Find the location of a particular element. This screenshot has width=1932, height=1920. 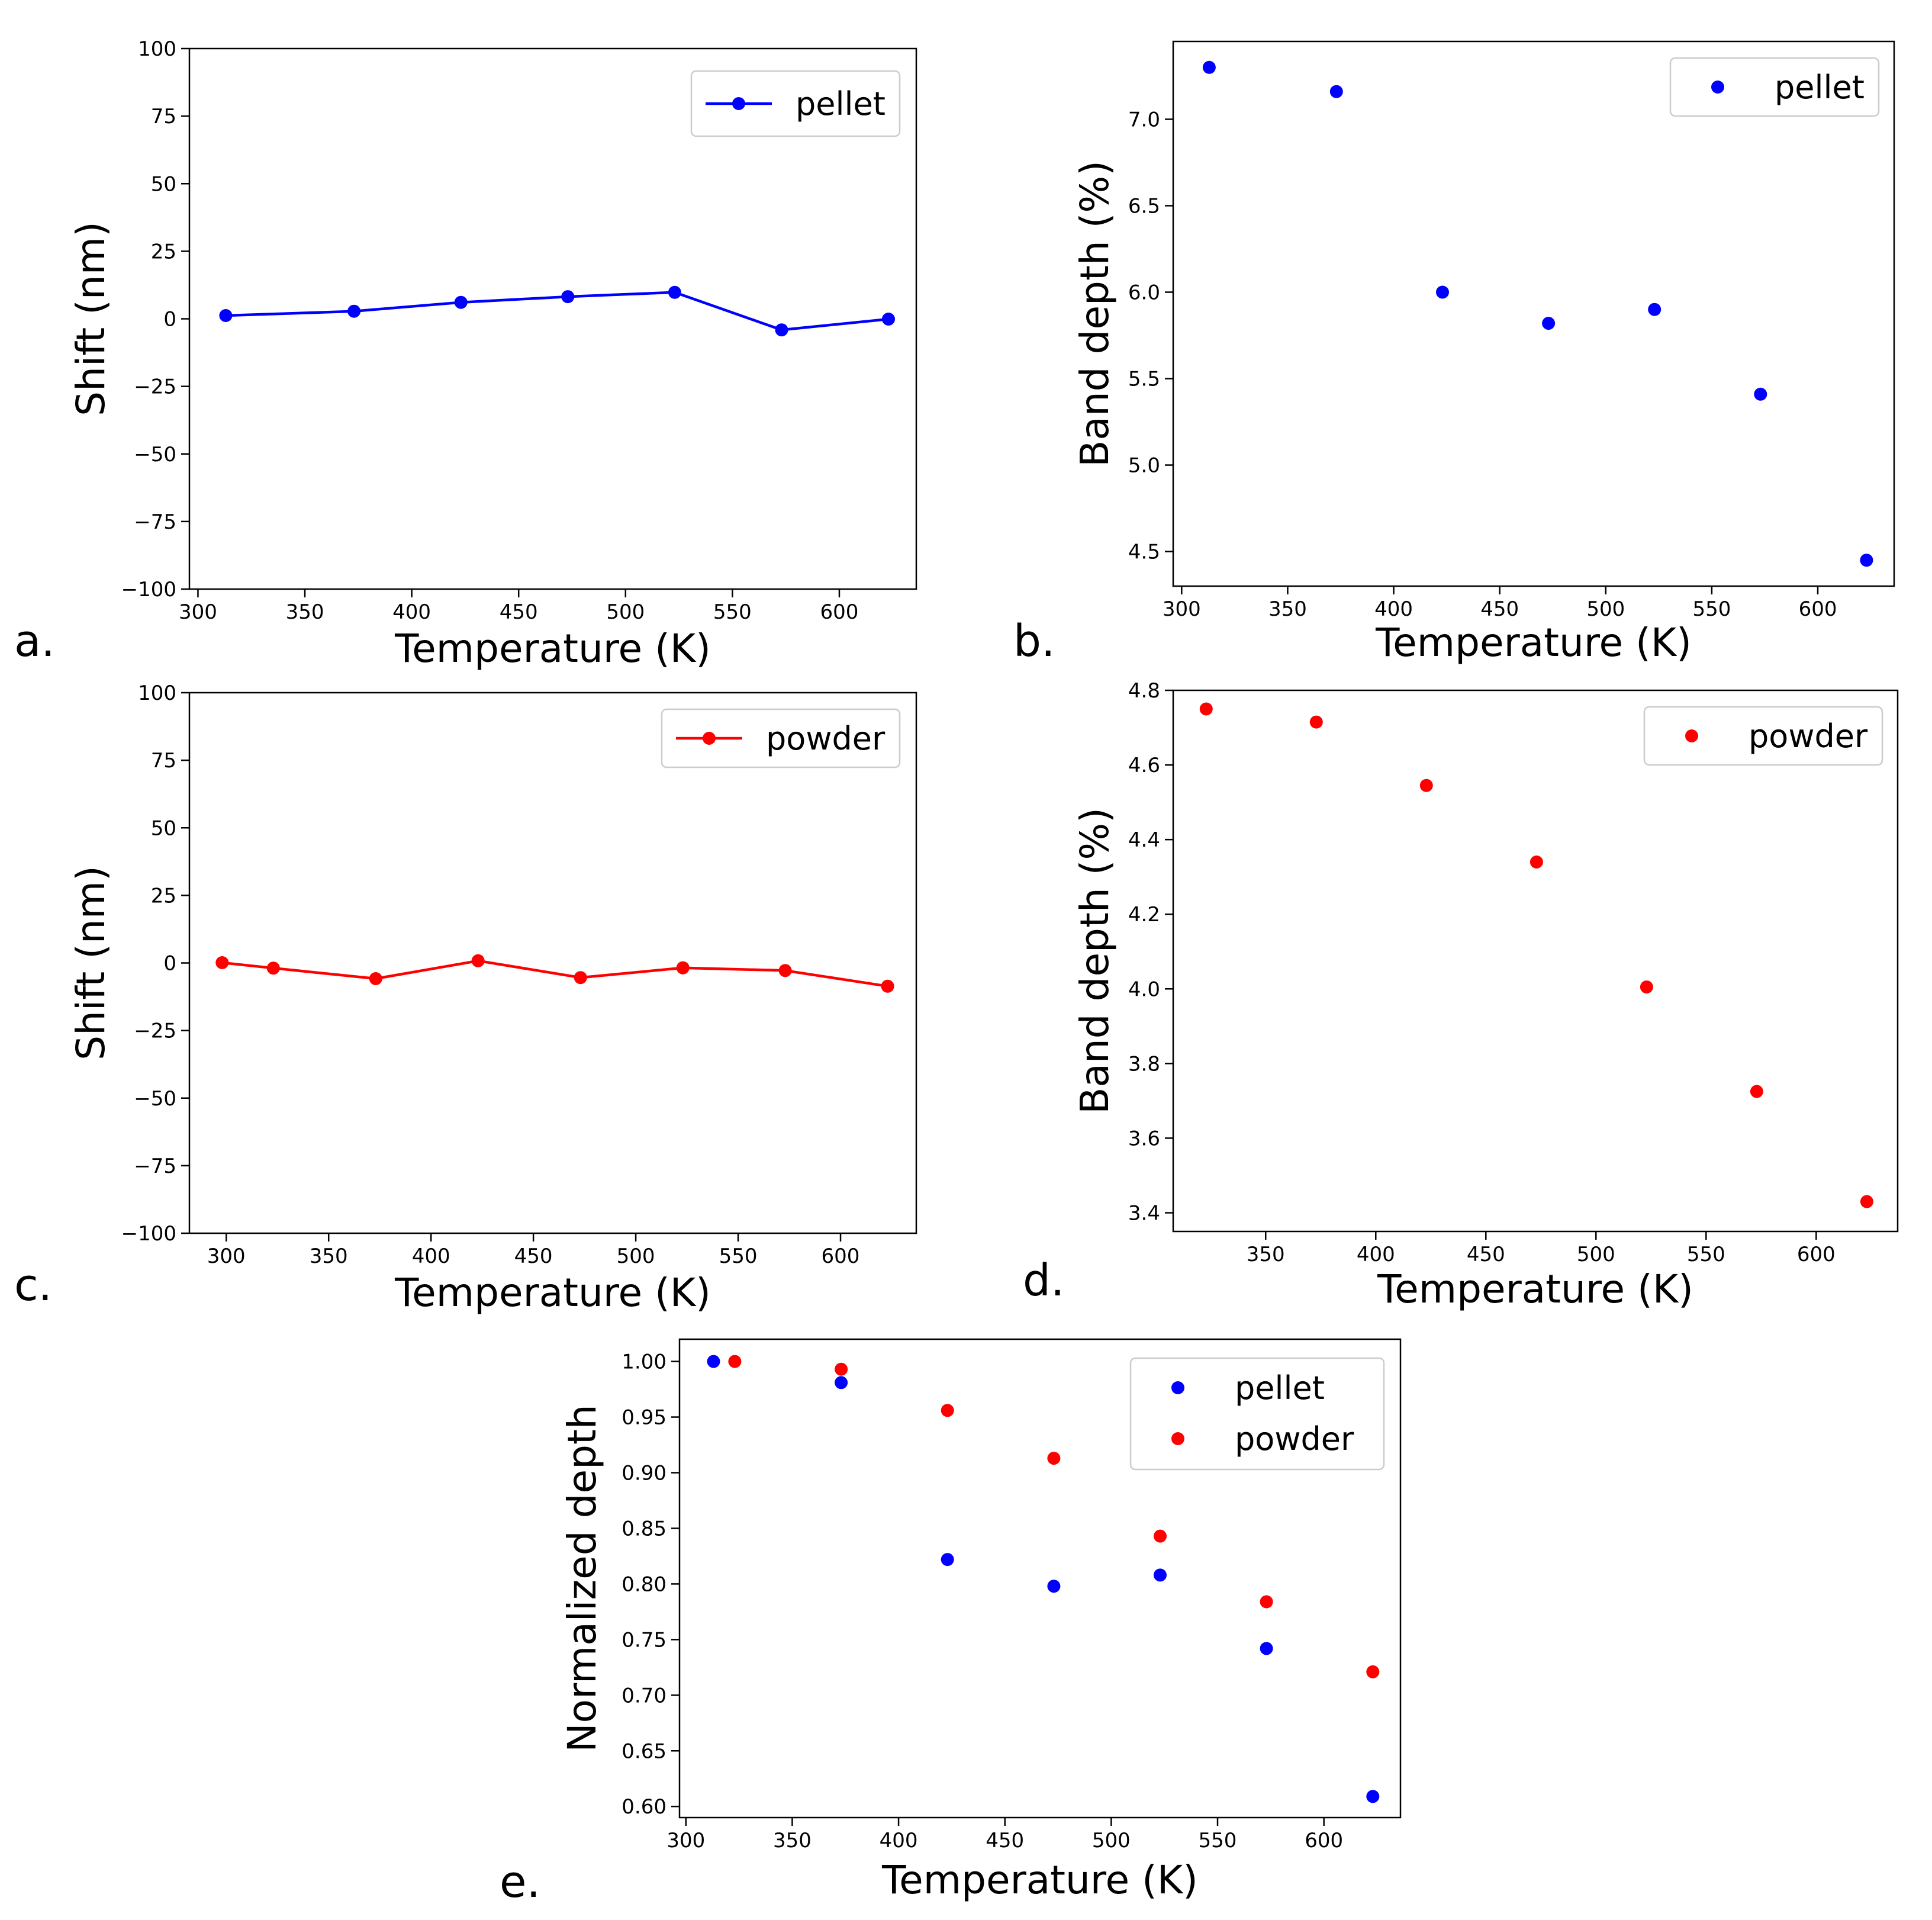

y-tick-label: 0.80 is located at coordinates (644, 1584).